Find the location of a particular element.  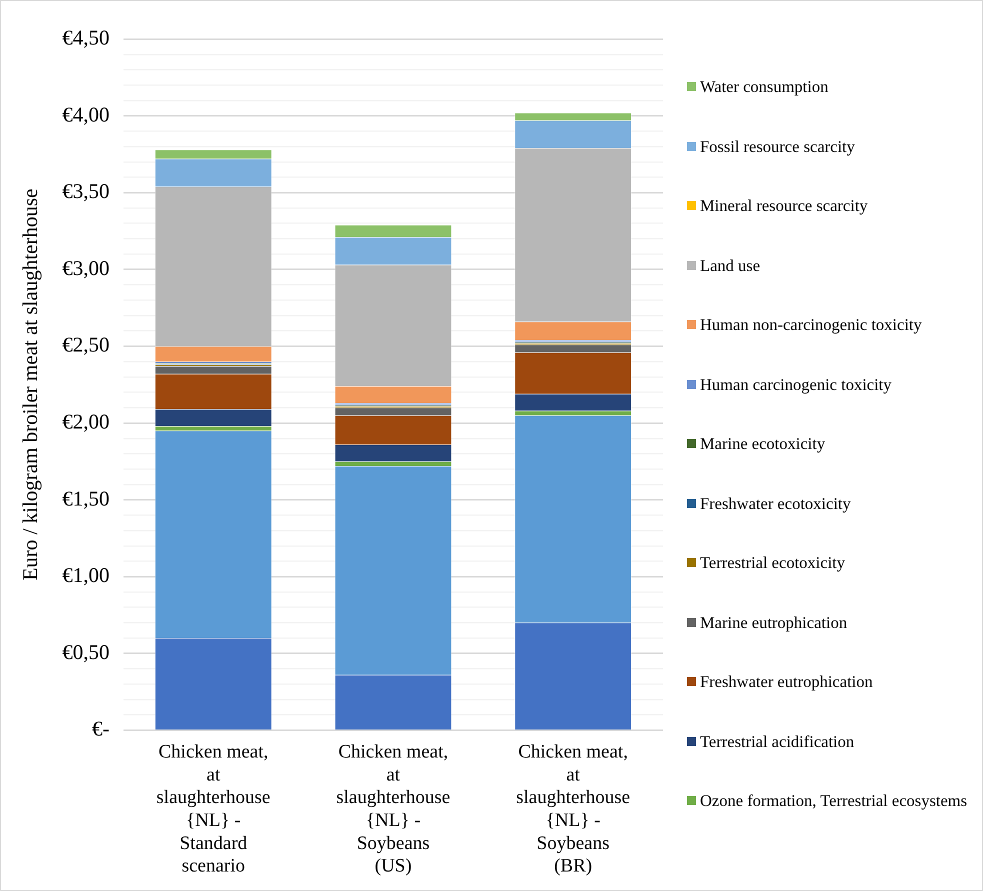

x-tick-label: Chicken meat, at slaughterhouse {NL} - Soybeans (BR) is located at coordinates (573, 809).